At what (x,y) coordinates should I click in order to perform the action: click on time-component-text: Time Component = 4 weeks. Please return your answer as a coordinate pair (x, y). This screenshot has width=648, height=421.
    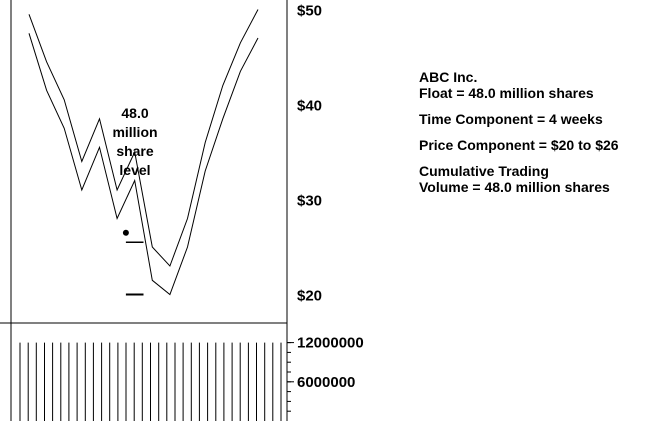
    Looking at the image, I should click on (511, 119).